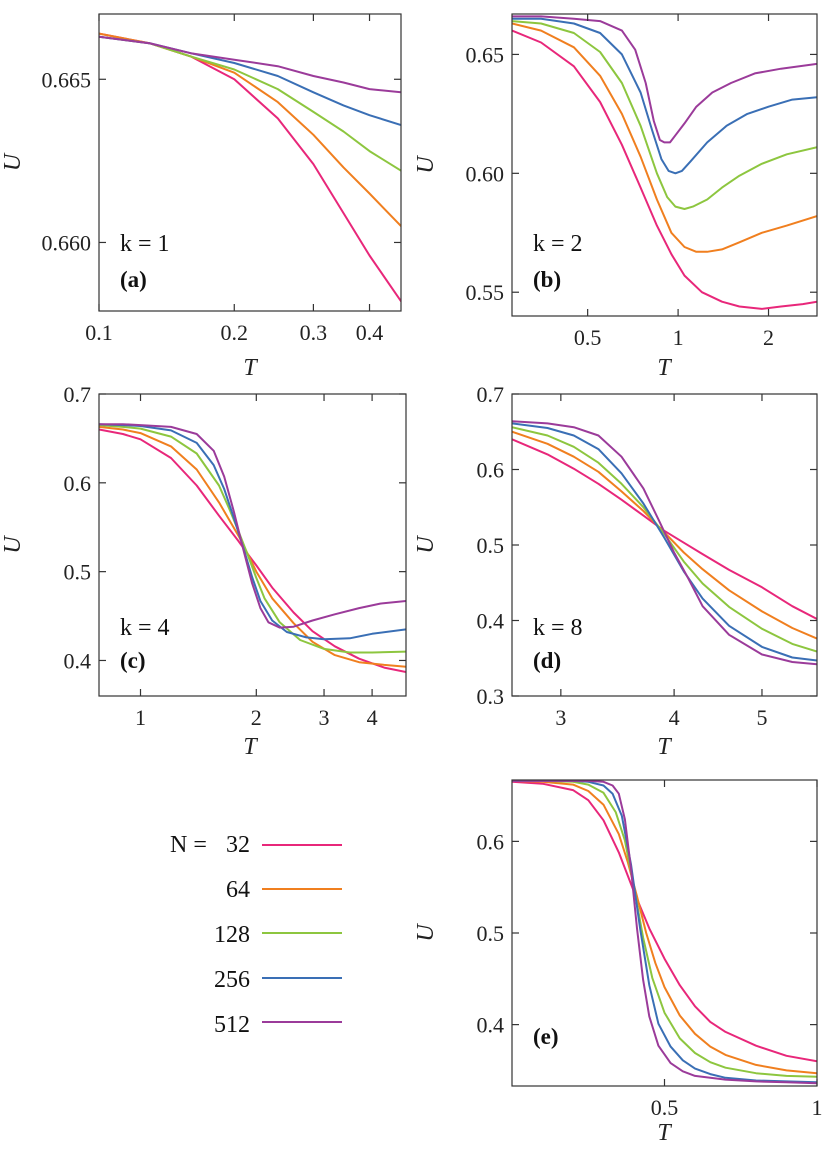  Describe the element at coordinates (491, 1025) in the screenshot. I see `y-tick-label-e: 0.4` at that location.